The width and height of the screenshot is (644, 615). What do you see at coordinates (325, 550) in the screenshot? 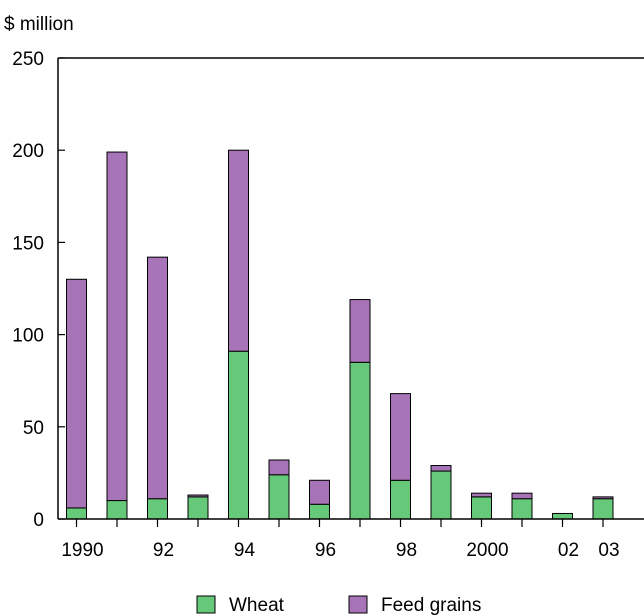
I see `x-tick-label: 96` at bounding box center [325, 550].